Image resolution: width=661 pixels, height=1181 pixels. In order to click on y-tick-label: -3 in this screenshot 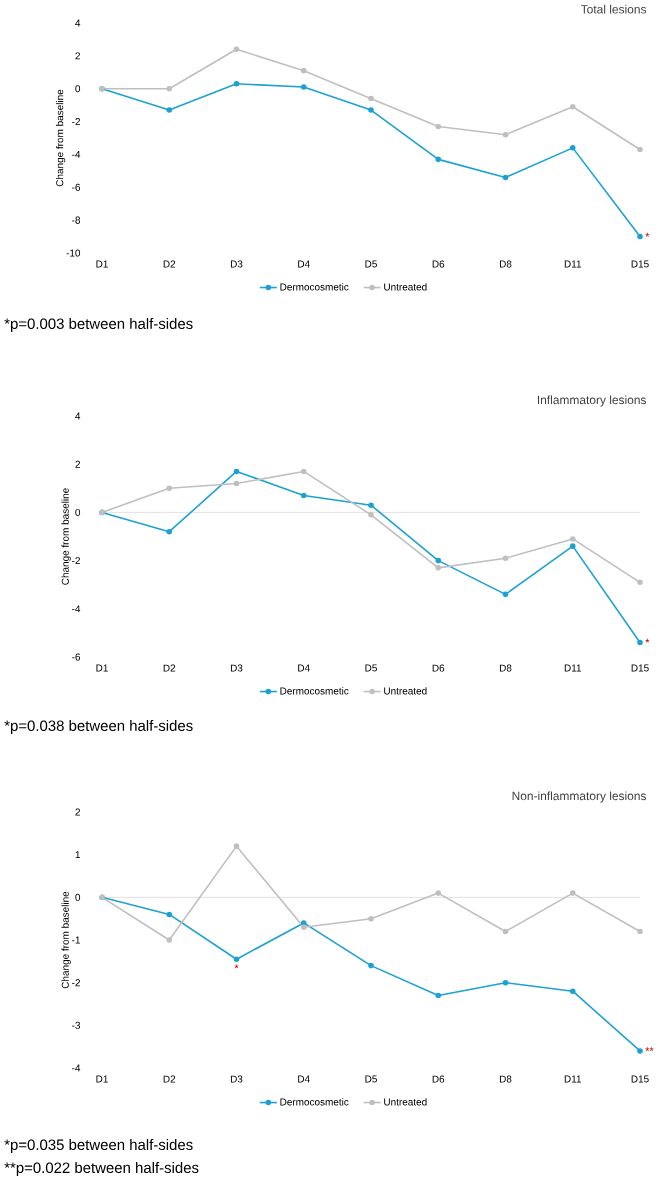, I will do `click(76, 1025)`.